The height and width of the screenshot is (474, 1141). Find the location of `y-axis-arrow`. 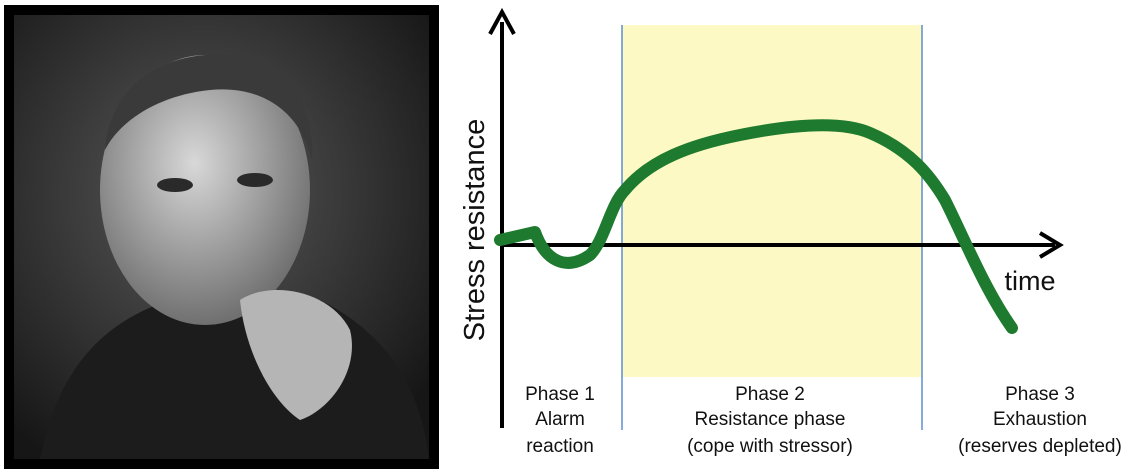

y-axis-arrow is located at coordinates (502, 21).